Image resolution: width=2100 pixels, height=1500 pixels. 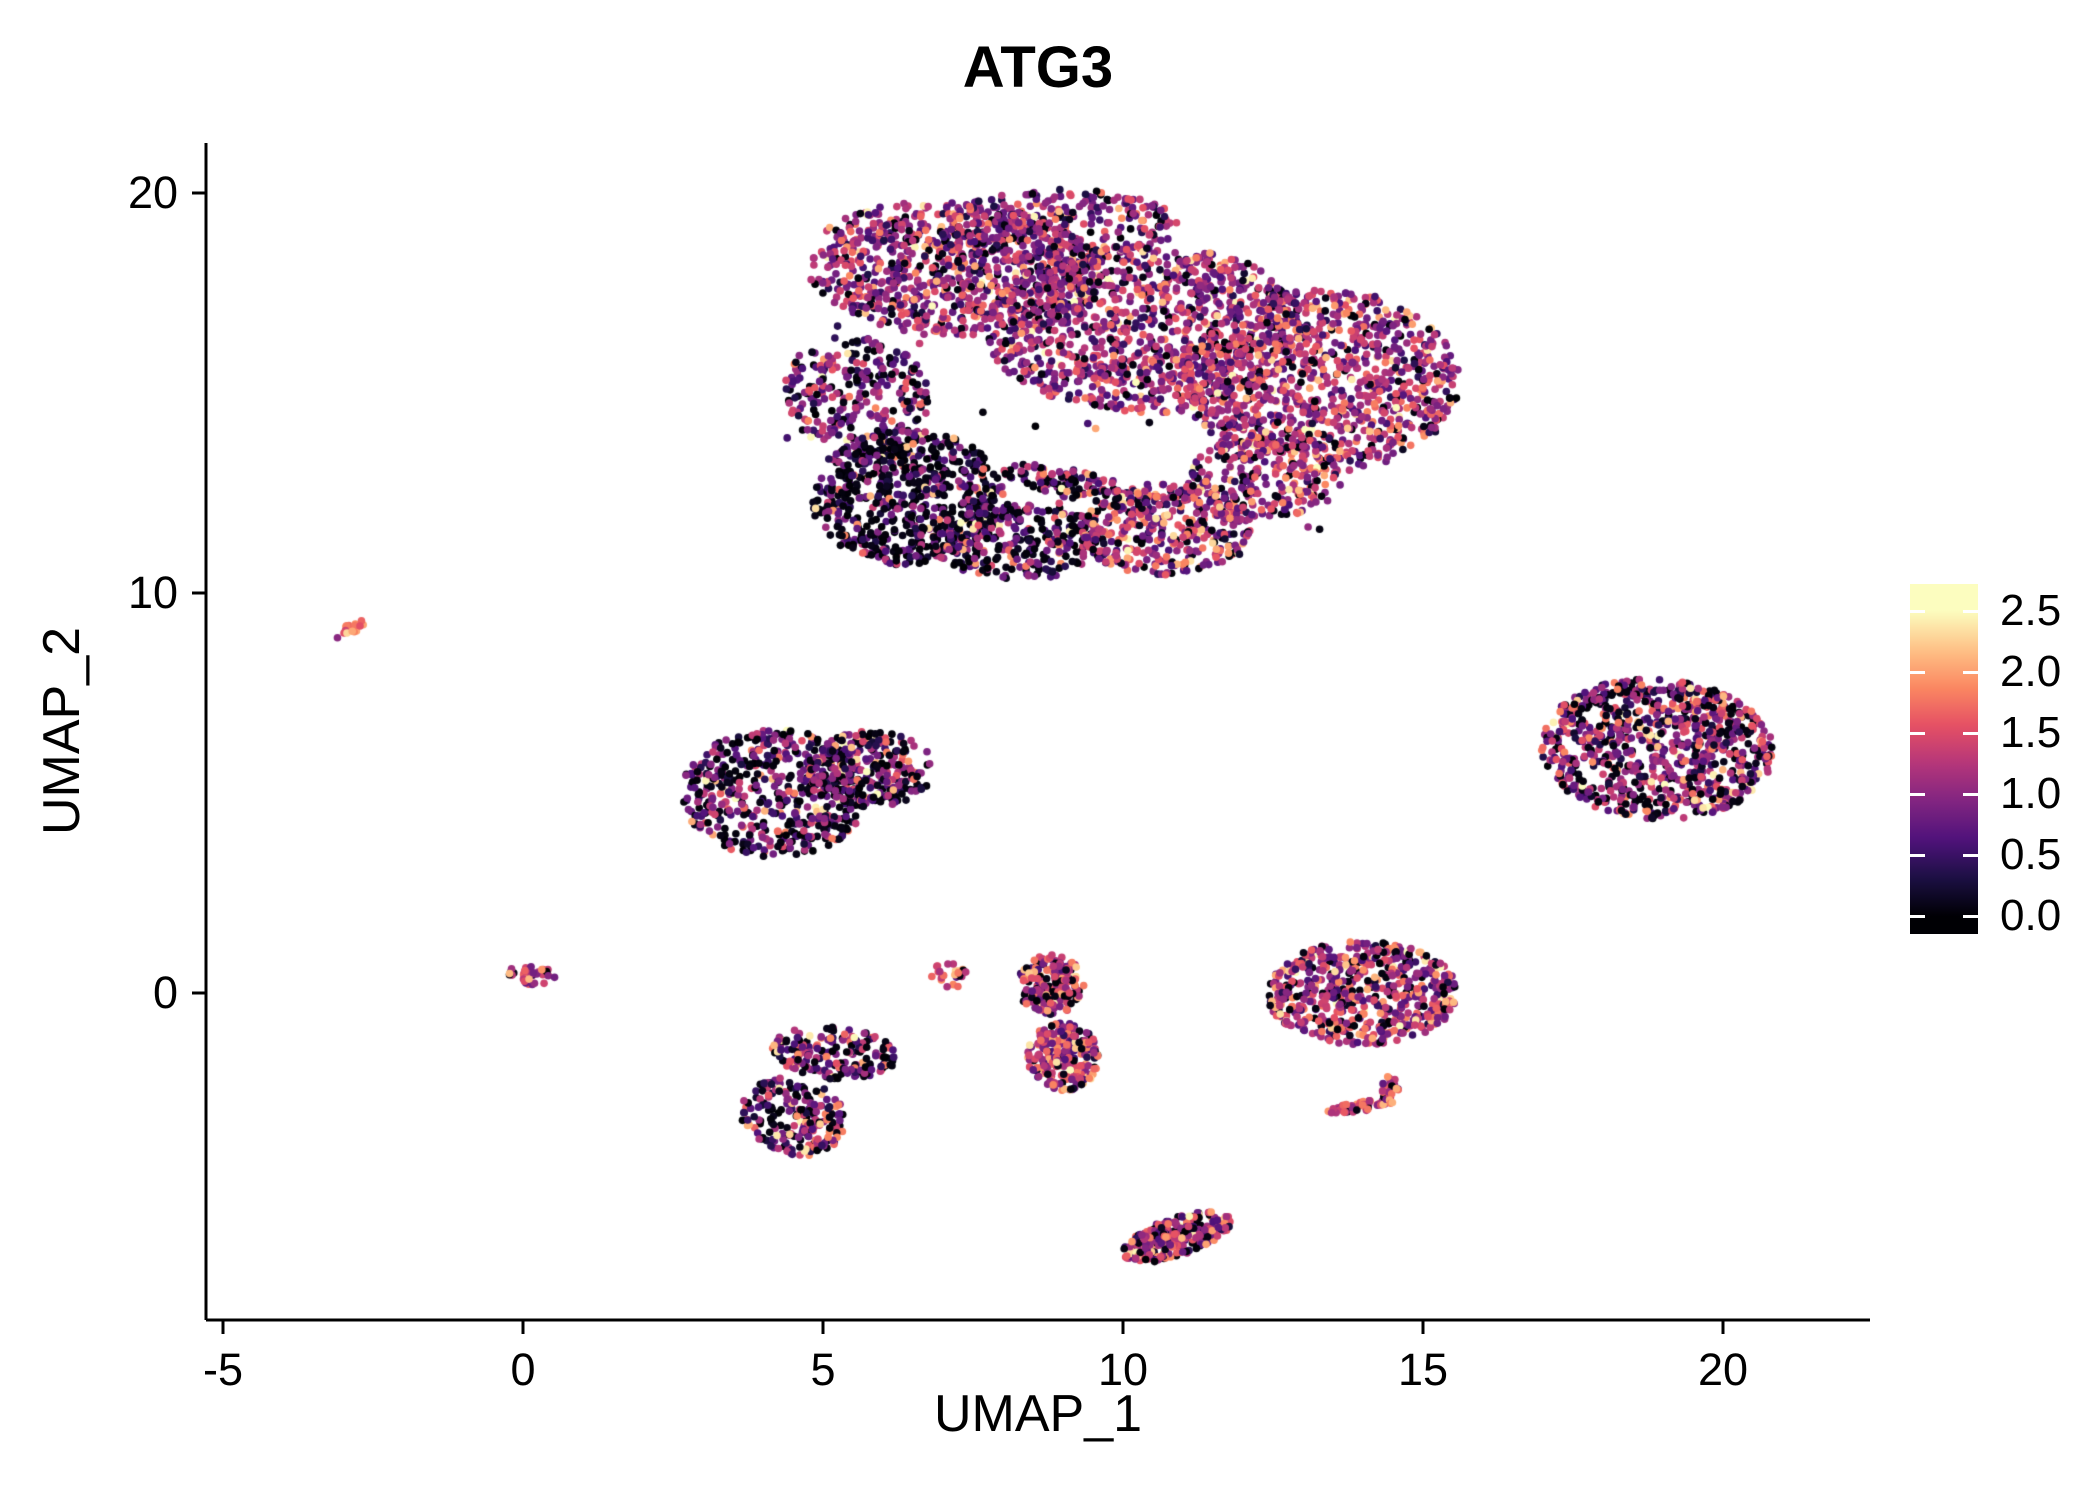 I want to click on x-tick-label: 20, so click(x=1723, y=1369).